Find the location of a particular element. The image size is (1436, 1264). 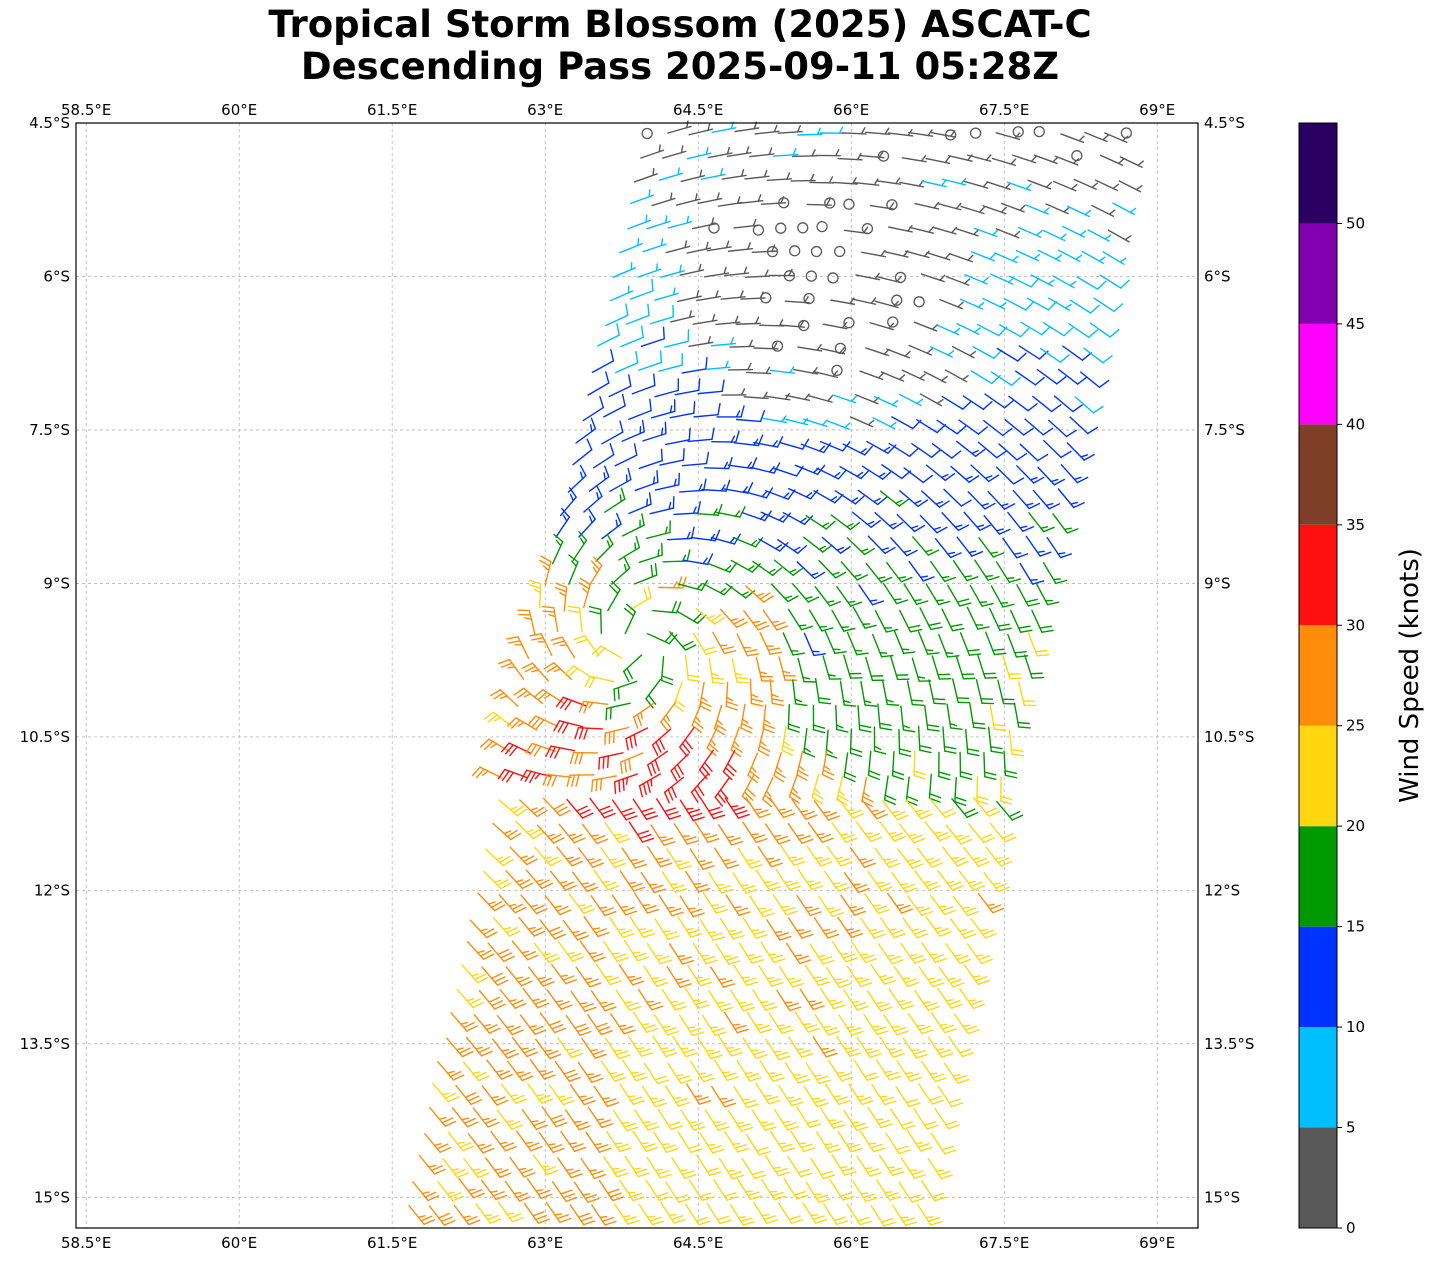

lon-tick-label-top: 61.5°E is located at coordinates (392, 110).